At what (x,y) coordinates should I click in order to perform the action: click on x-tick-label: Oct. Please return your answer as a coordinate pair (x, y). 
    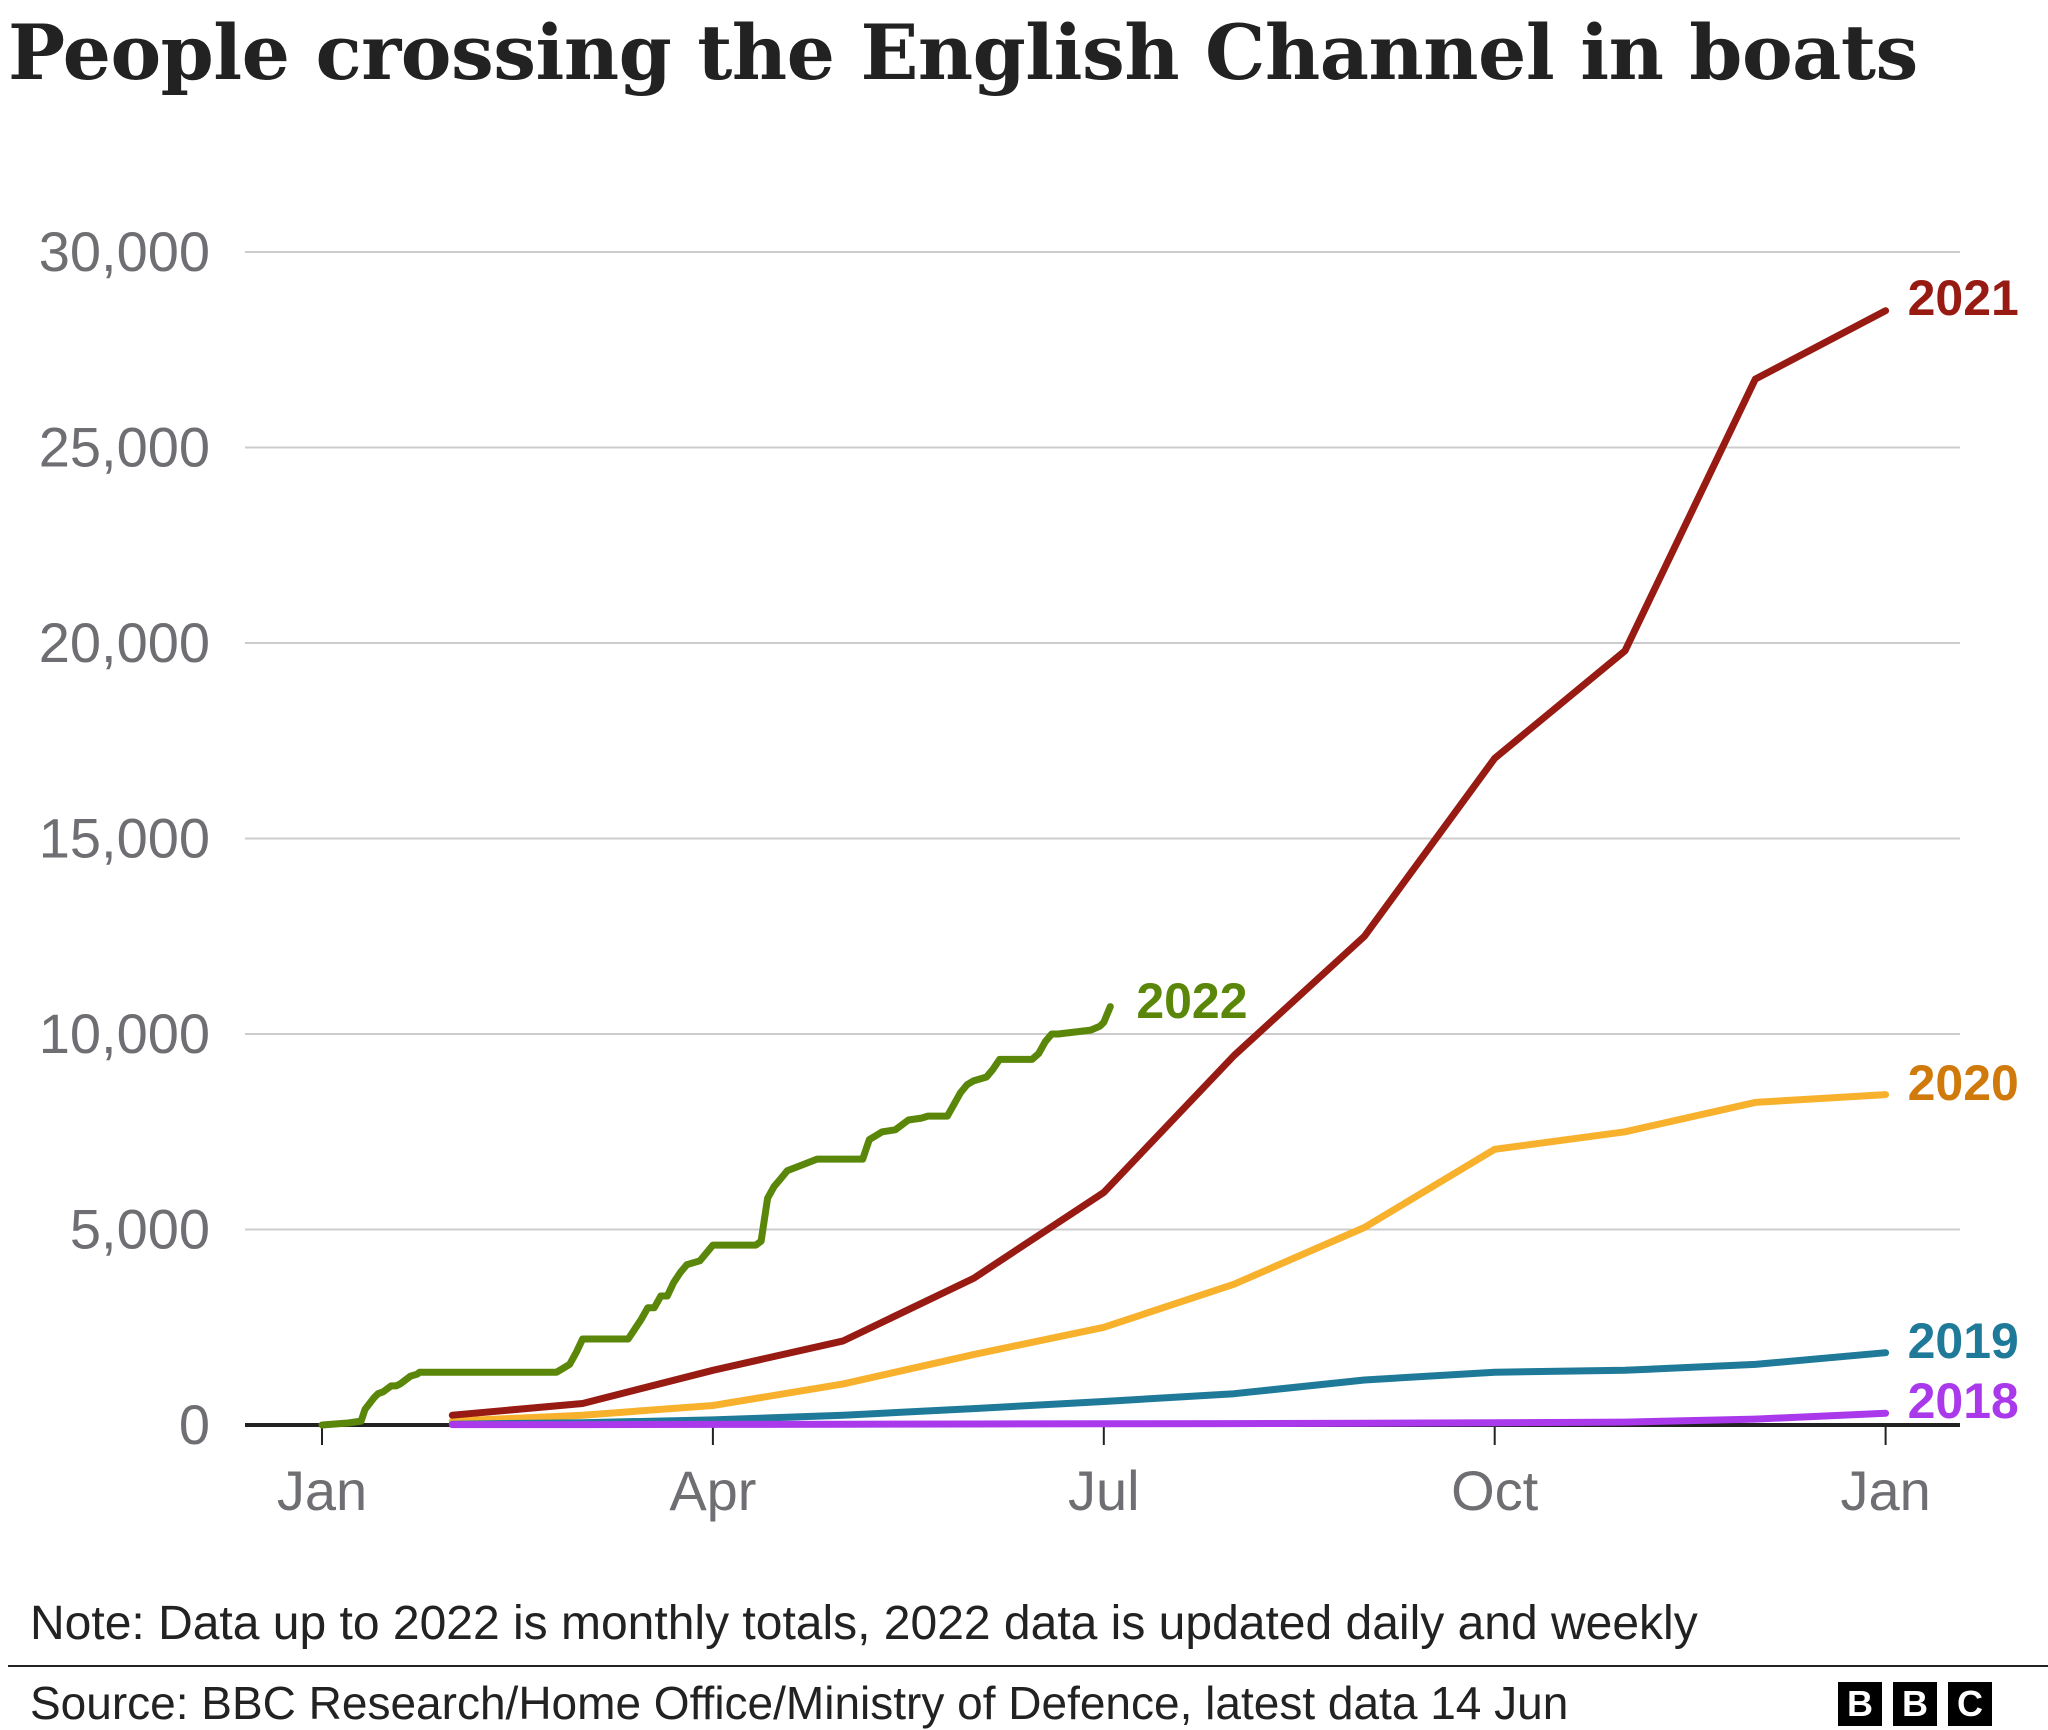
    Looking at the image, I should click on (1495, 1490).